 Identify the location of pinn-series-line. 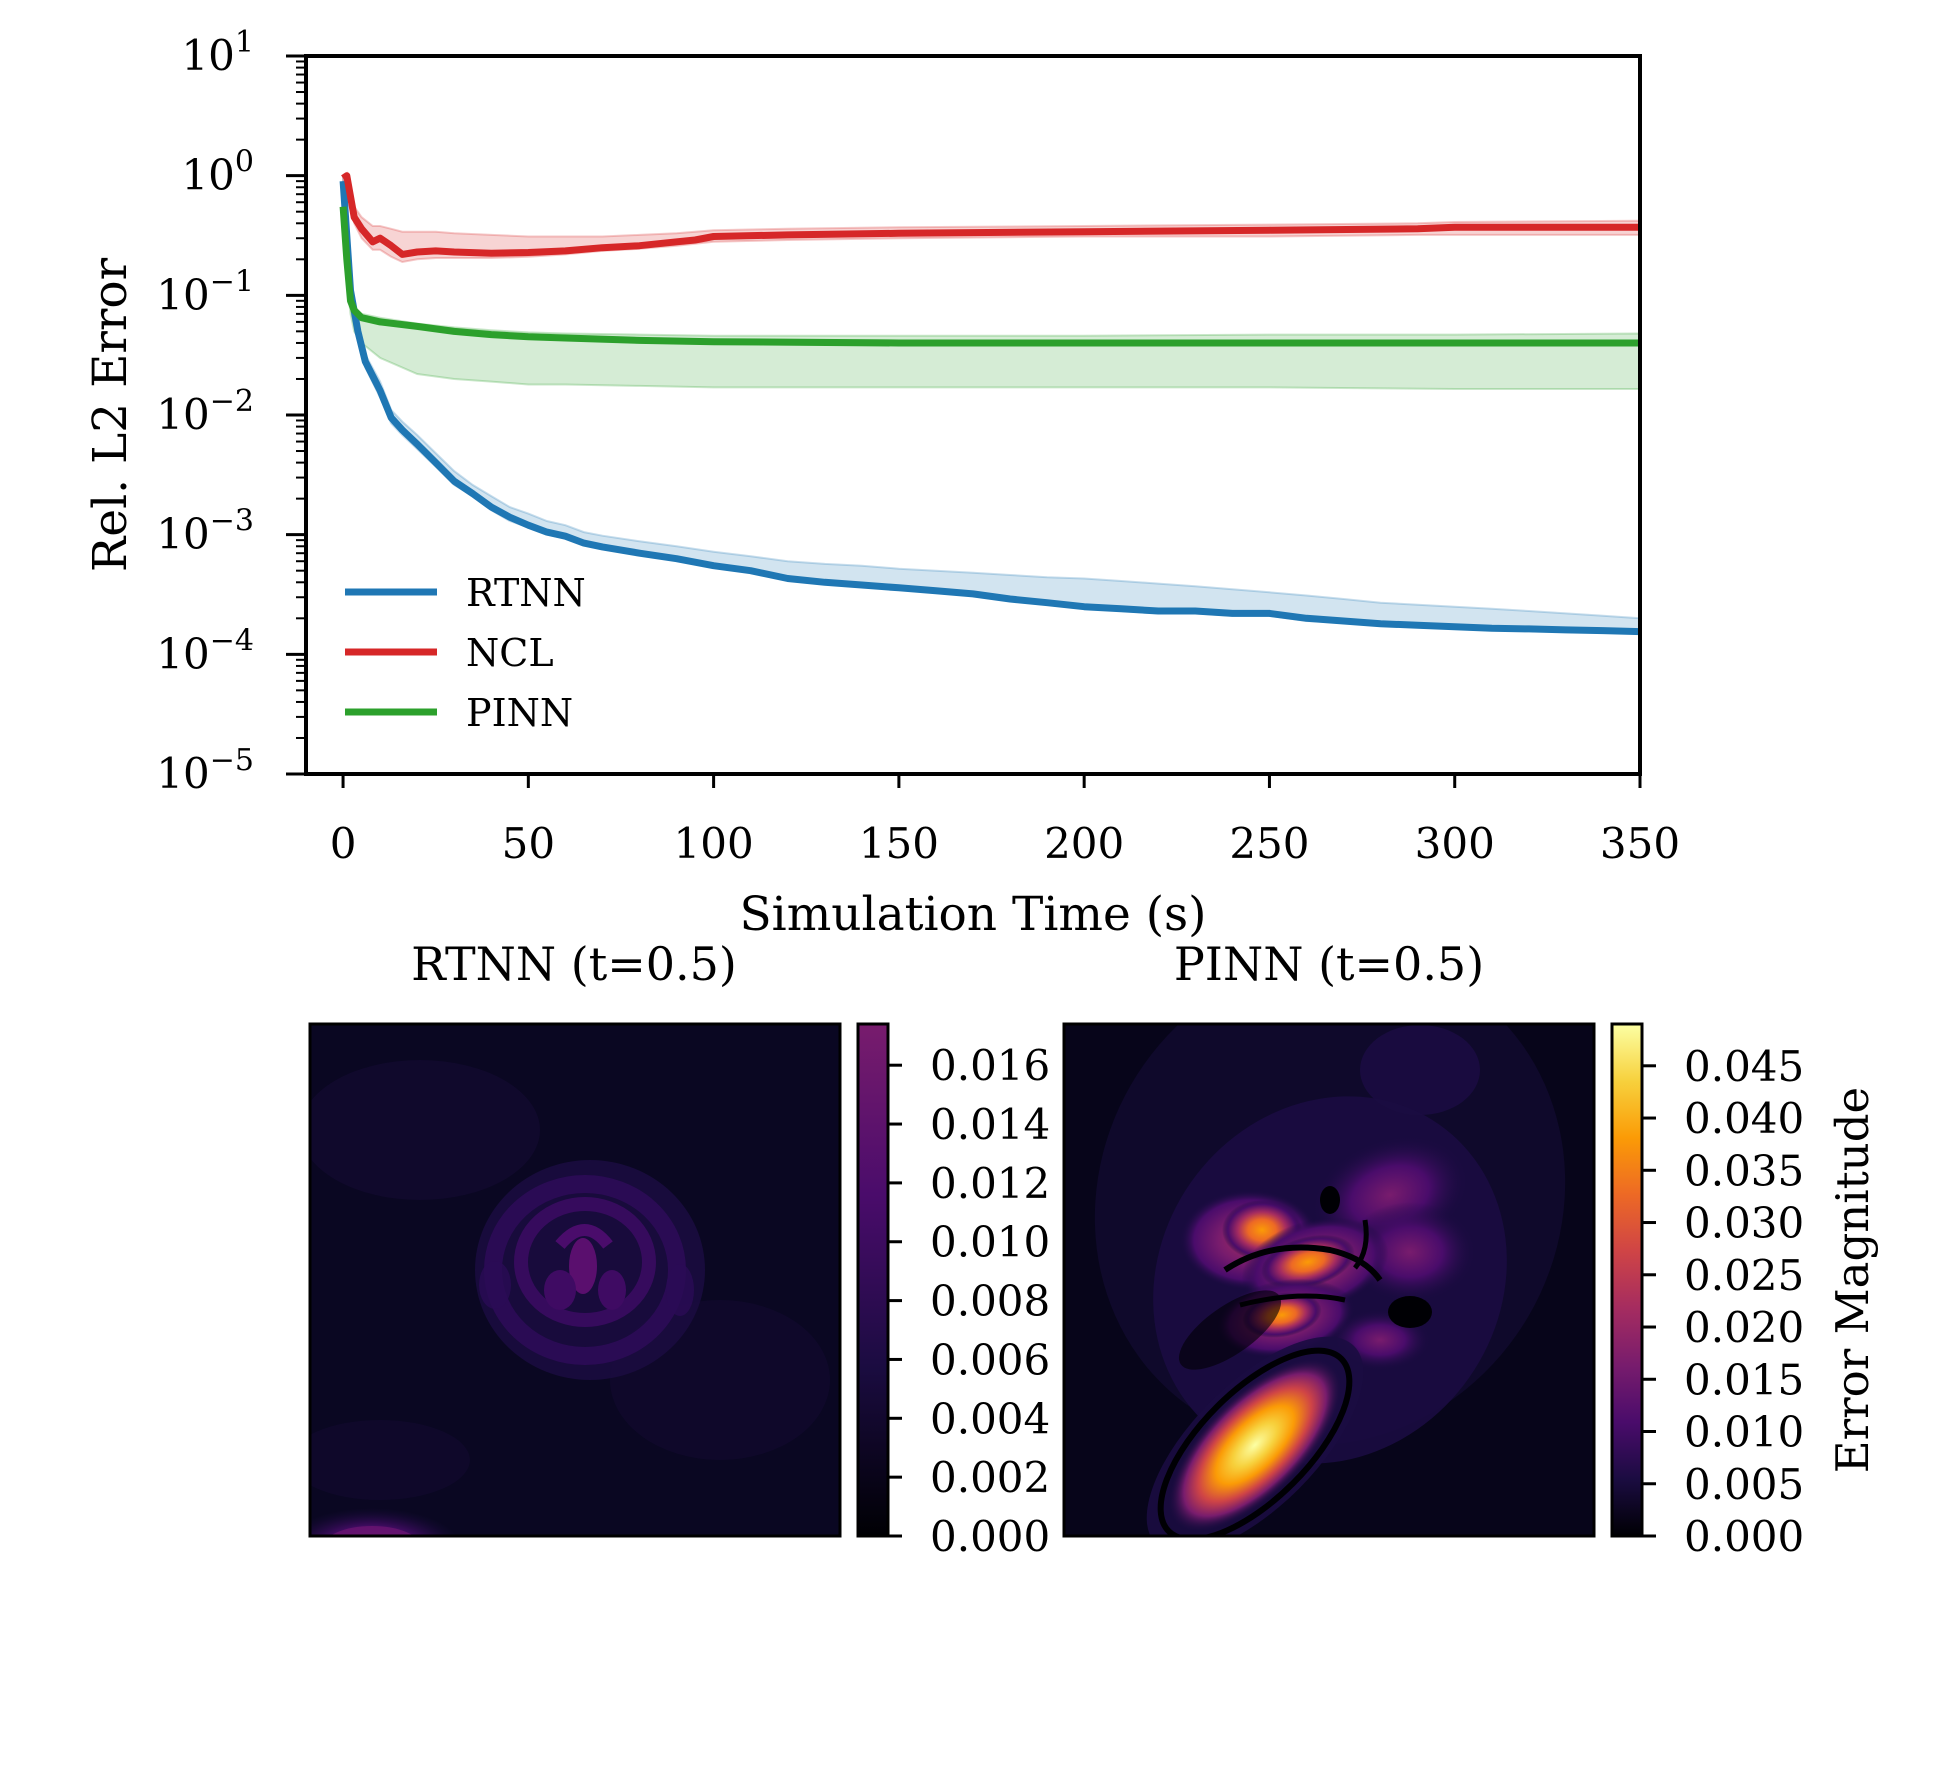
(989, 276).